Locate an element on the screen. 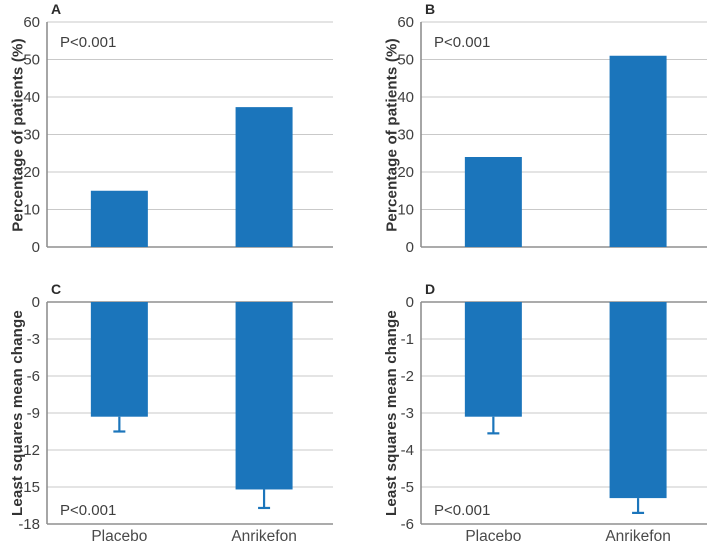  y-axis-label-a: Percentage of patients (%) is located at coordinates (17, 134).